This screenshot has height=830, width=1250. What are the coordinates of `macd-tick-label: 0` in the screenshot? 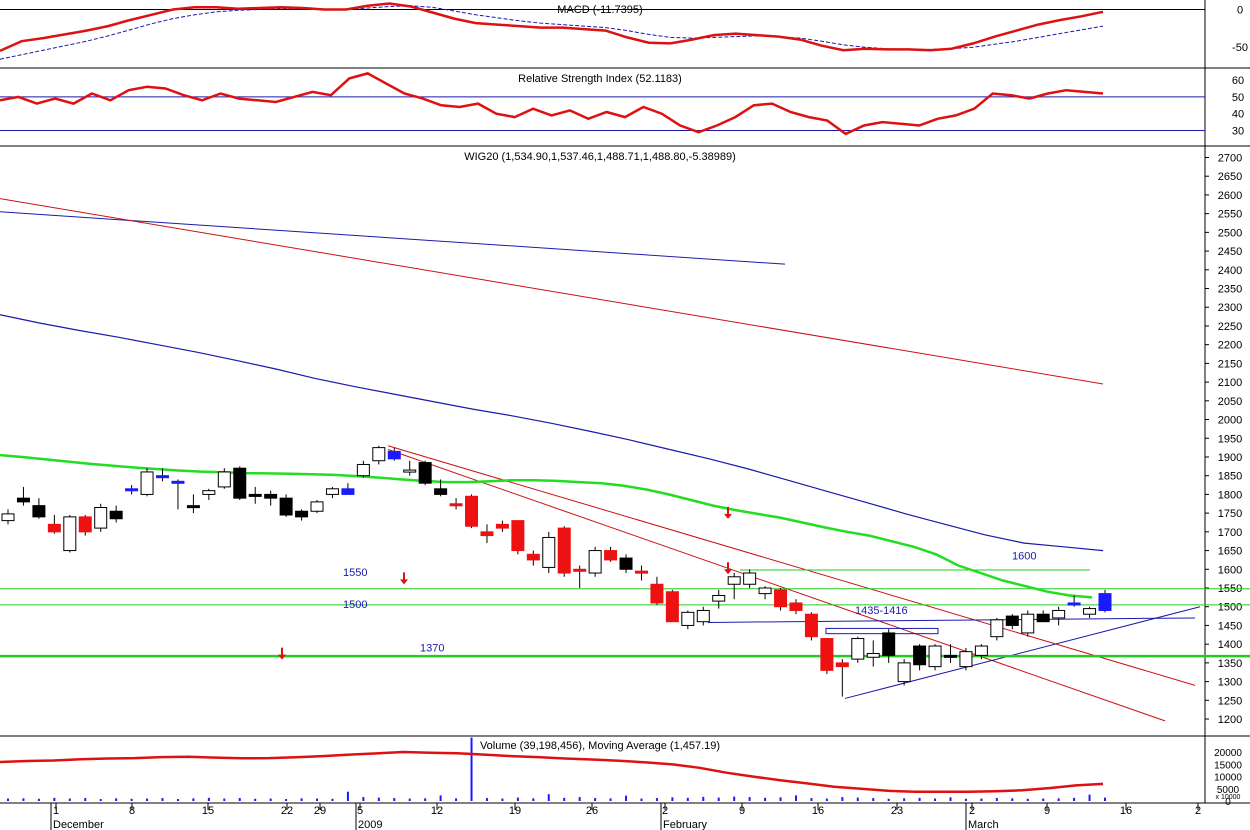 It's located at (1240, 11).